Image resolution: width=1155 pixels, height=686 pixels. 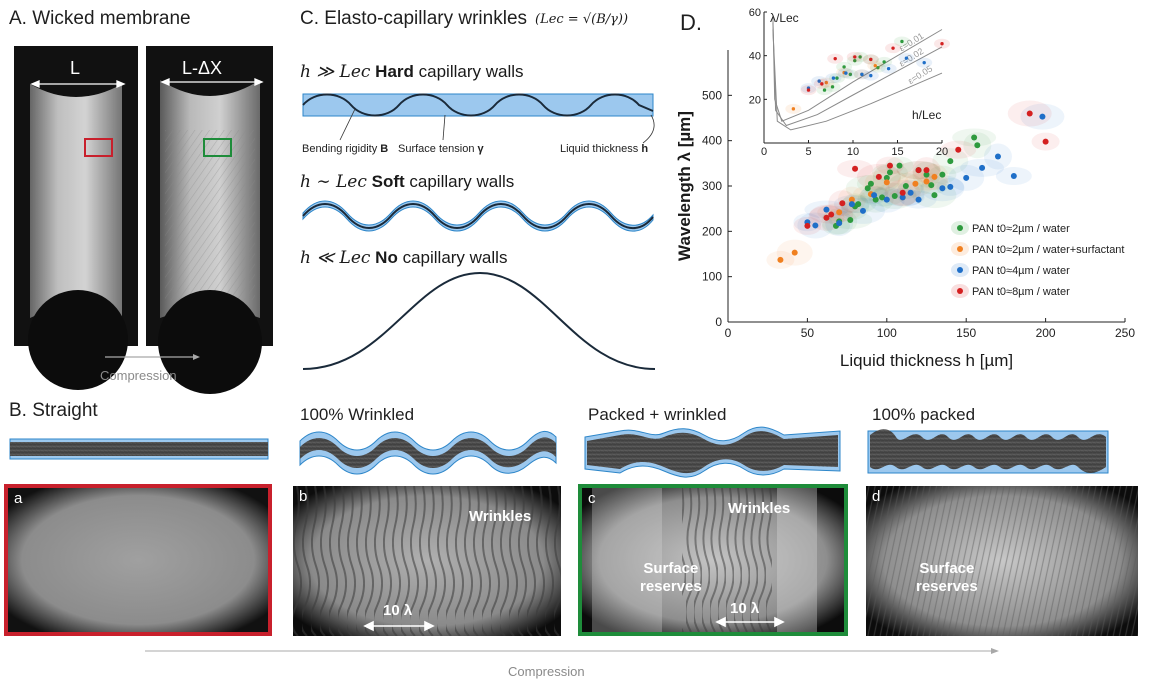 What do you see at coordinates (1021, 271) in the screenshot?
I see `legend-label: PAN t0≈4µm / water` at bounding box center [1021, 271].